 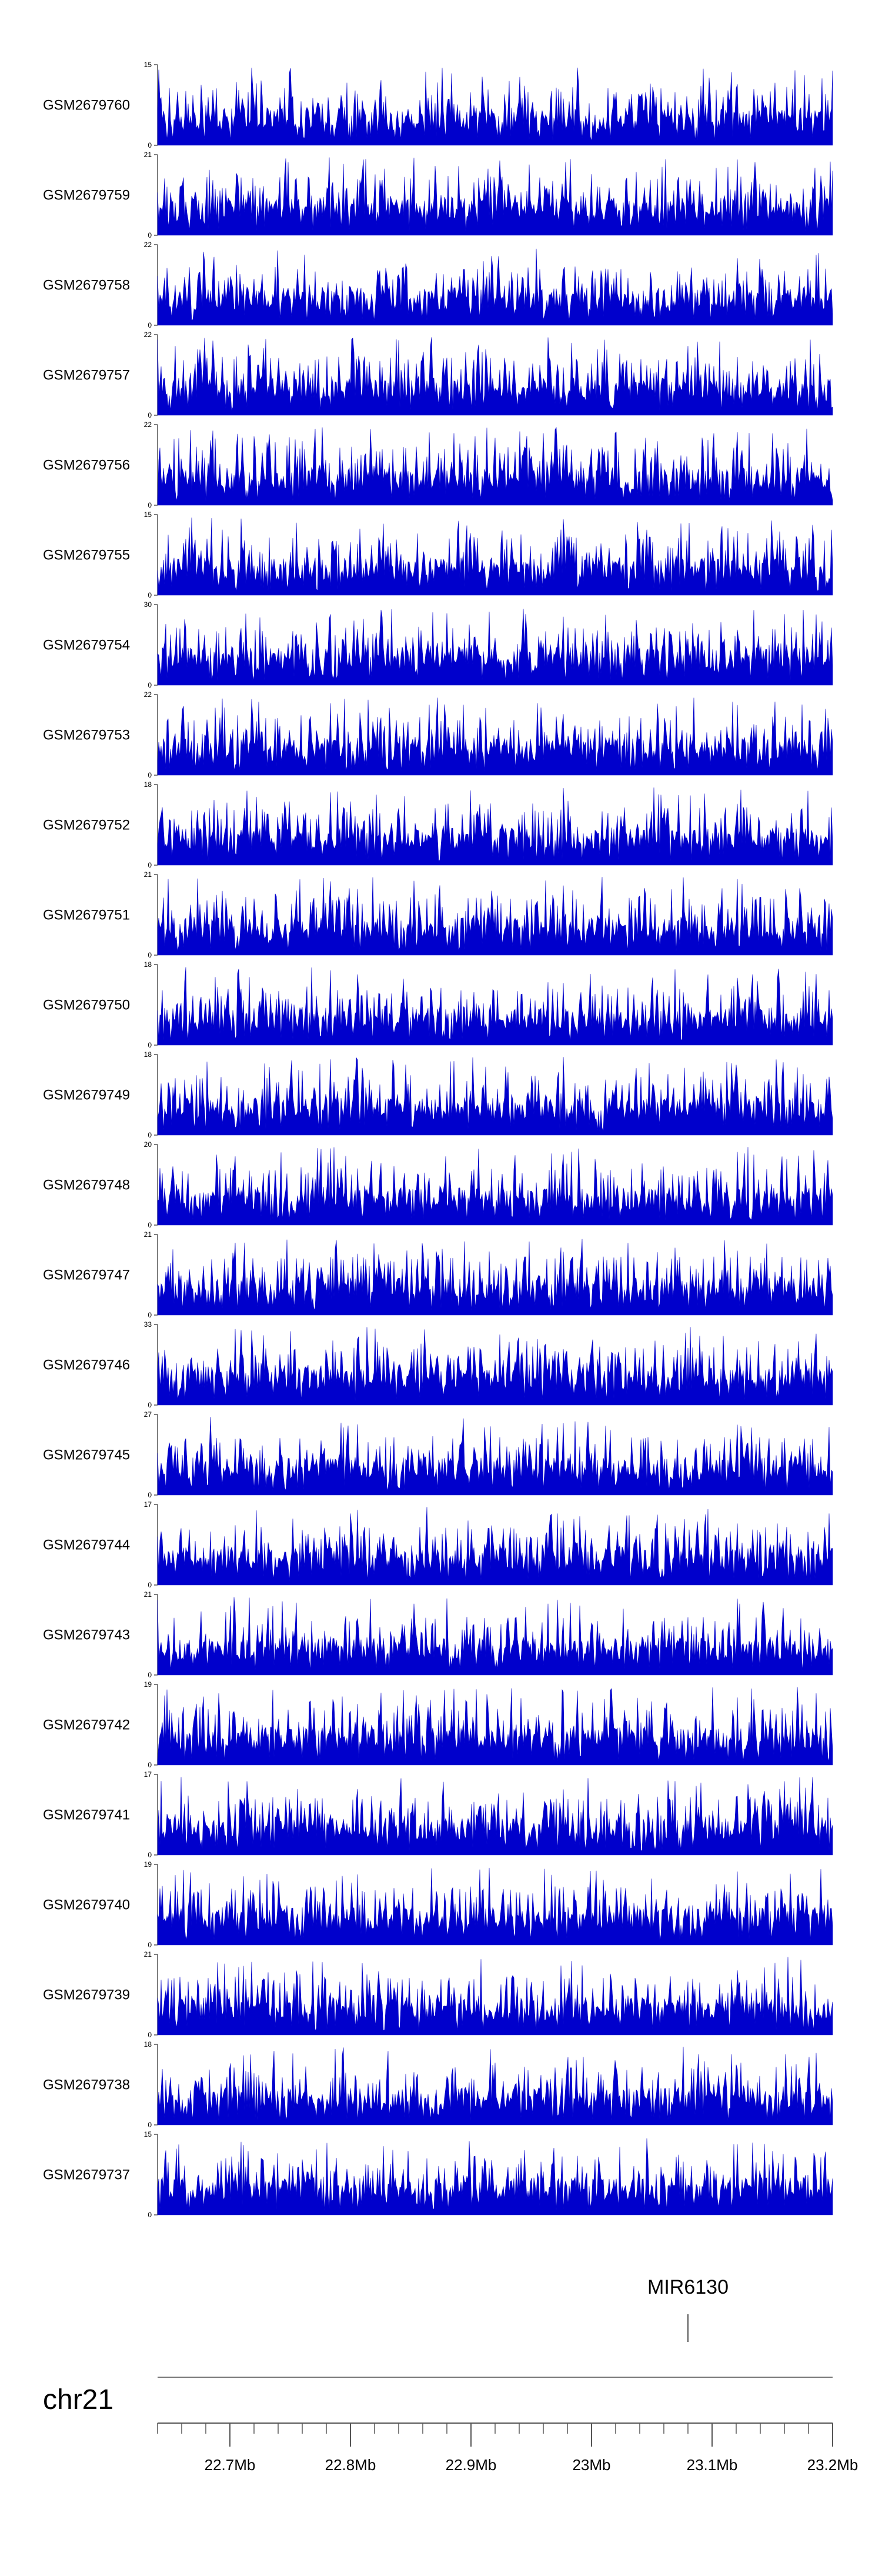 I want to click on track-GSM2679746: GSM2679746 33 0, so click(x=438, y=1364).